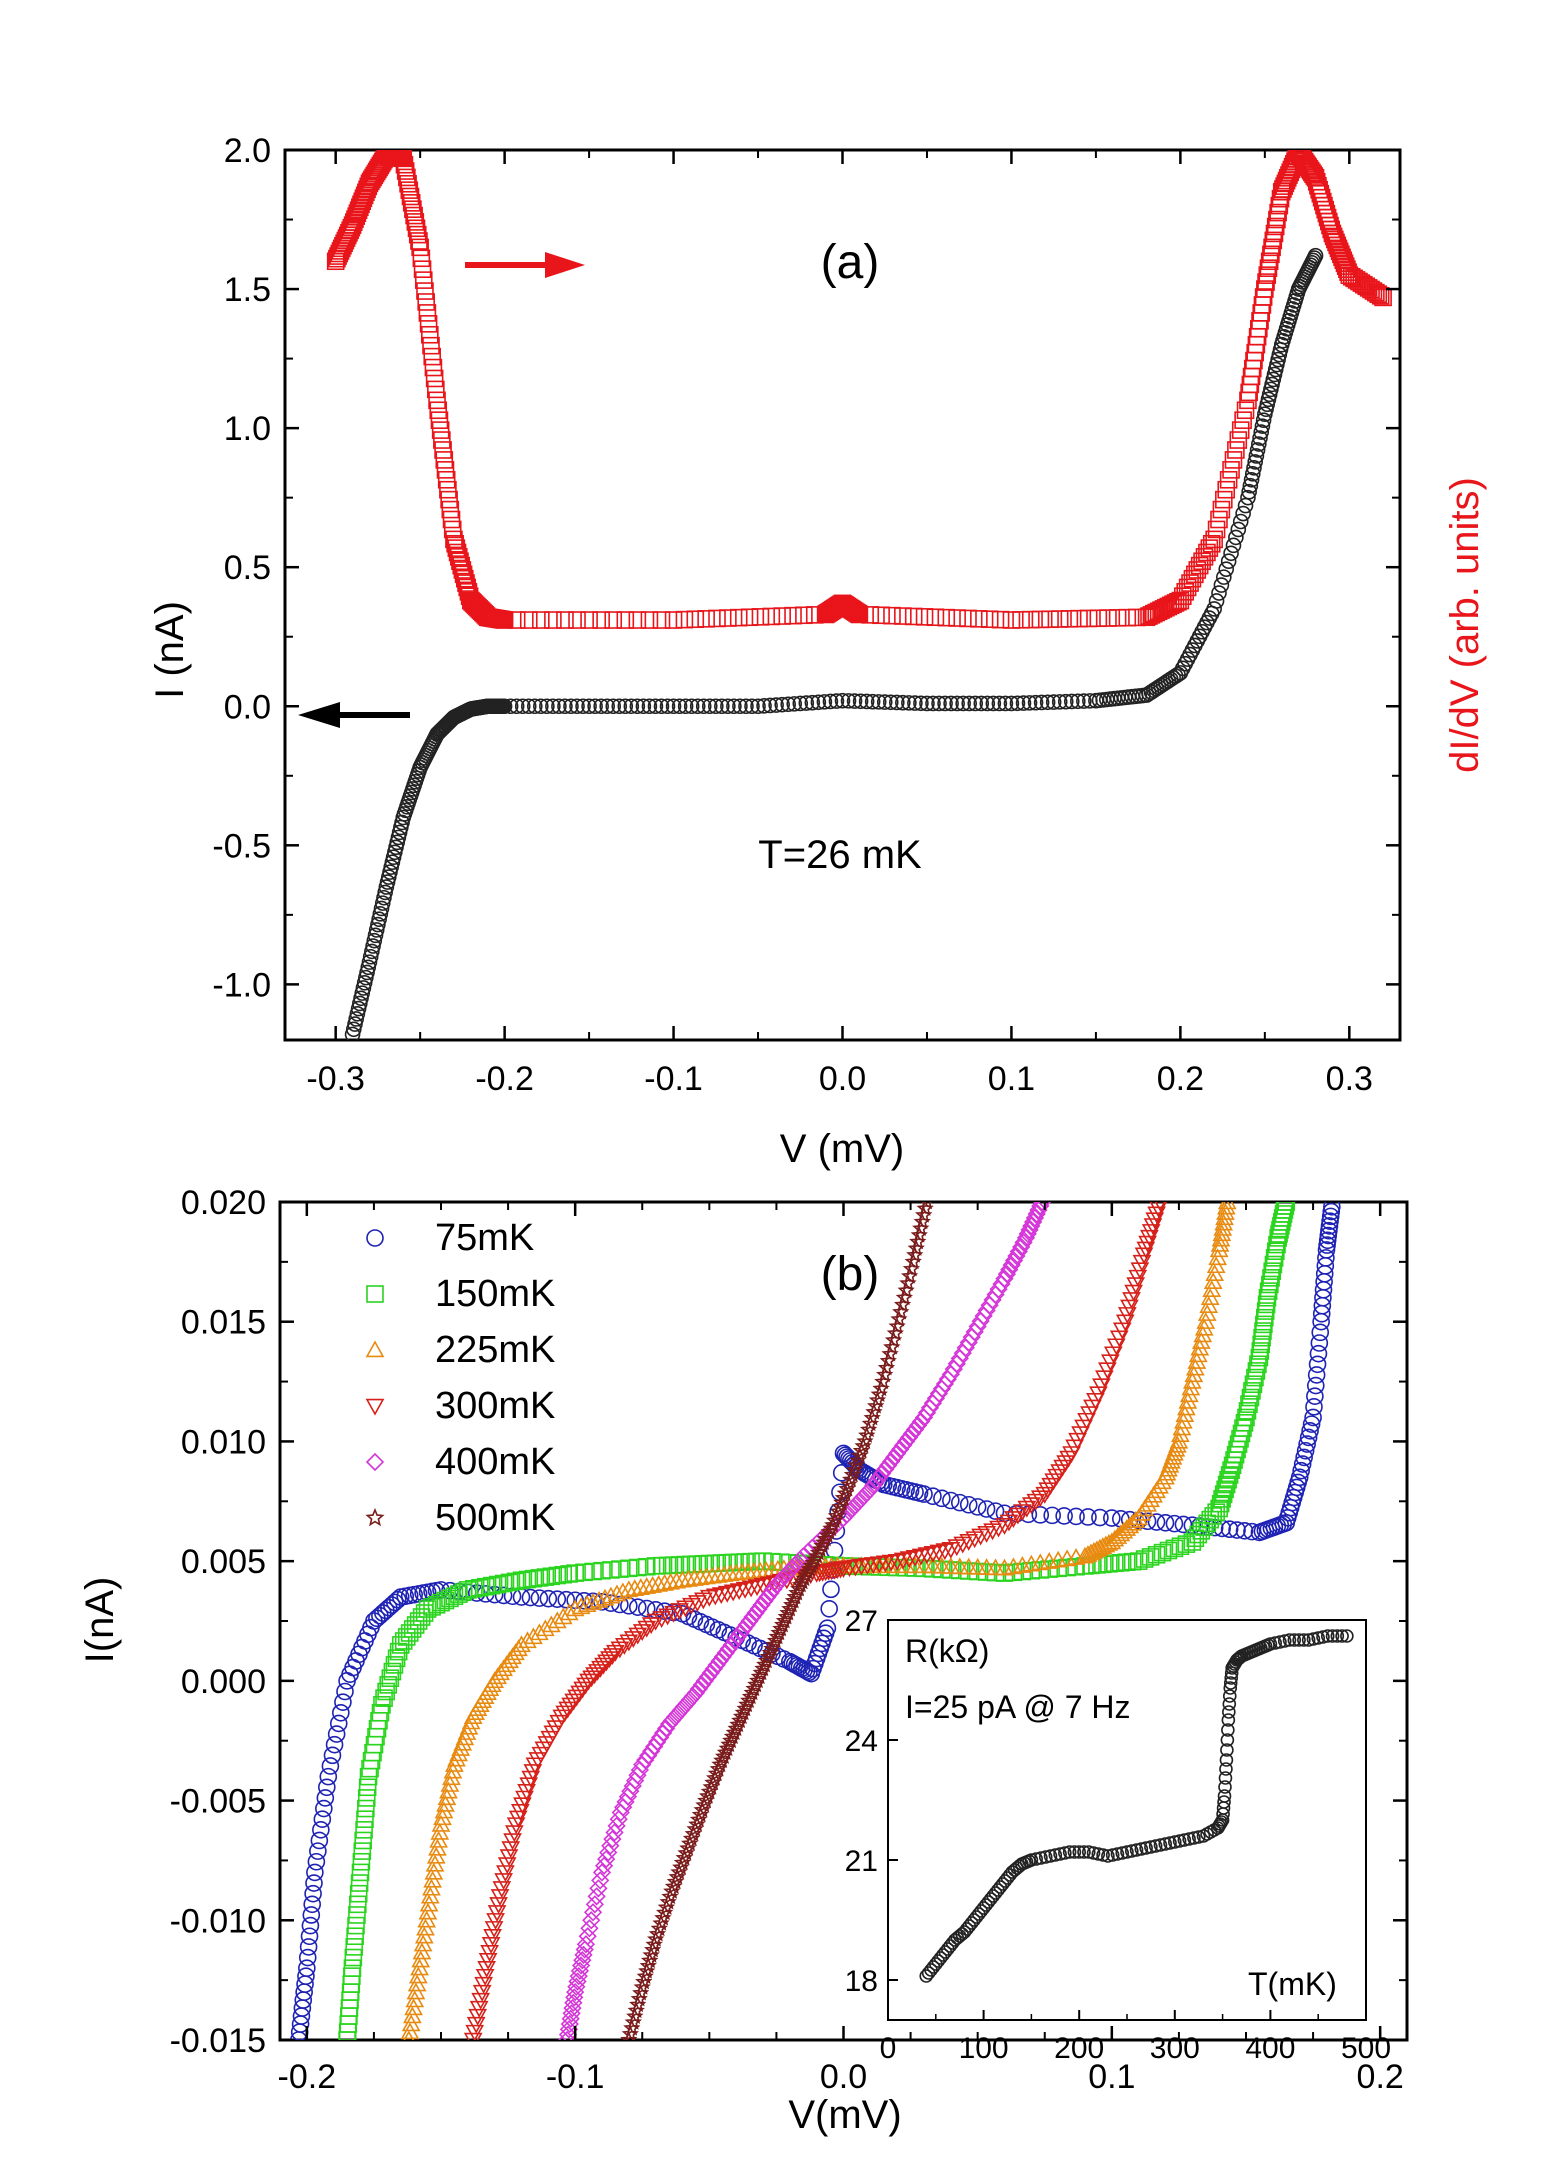 This screenshot has width=1542, height=2177. I want to click on legend-marker-75mK, so click(375, 1238).